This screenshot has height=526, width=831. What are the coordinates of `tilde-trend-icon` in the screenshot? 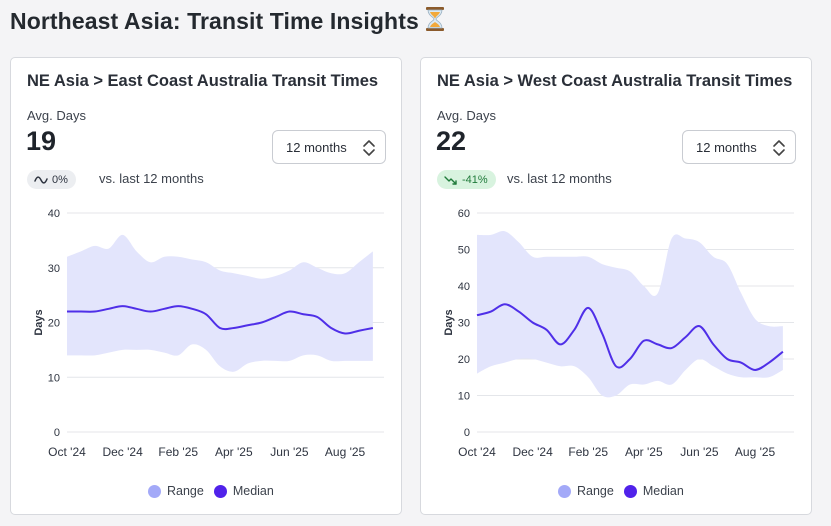 It's located at (41, 180).